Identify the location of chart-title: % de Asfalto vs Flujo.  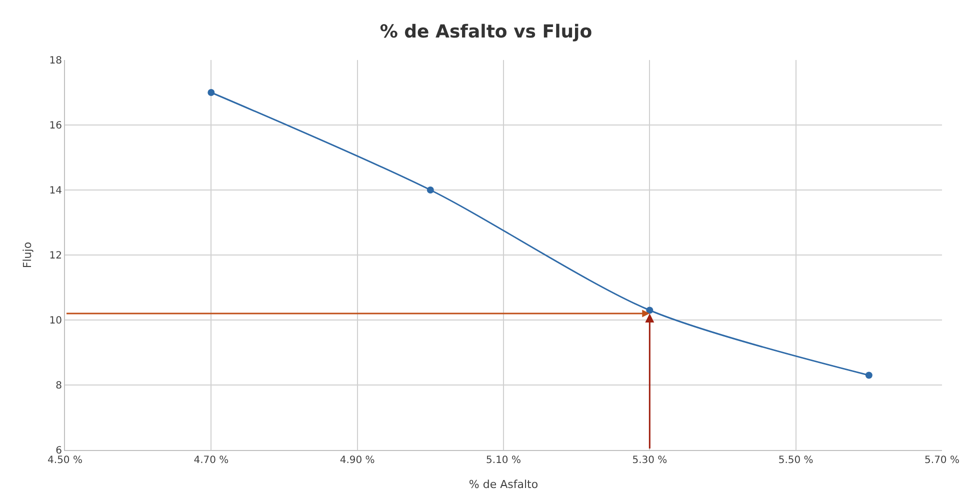
(486, 32).